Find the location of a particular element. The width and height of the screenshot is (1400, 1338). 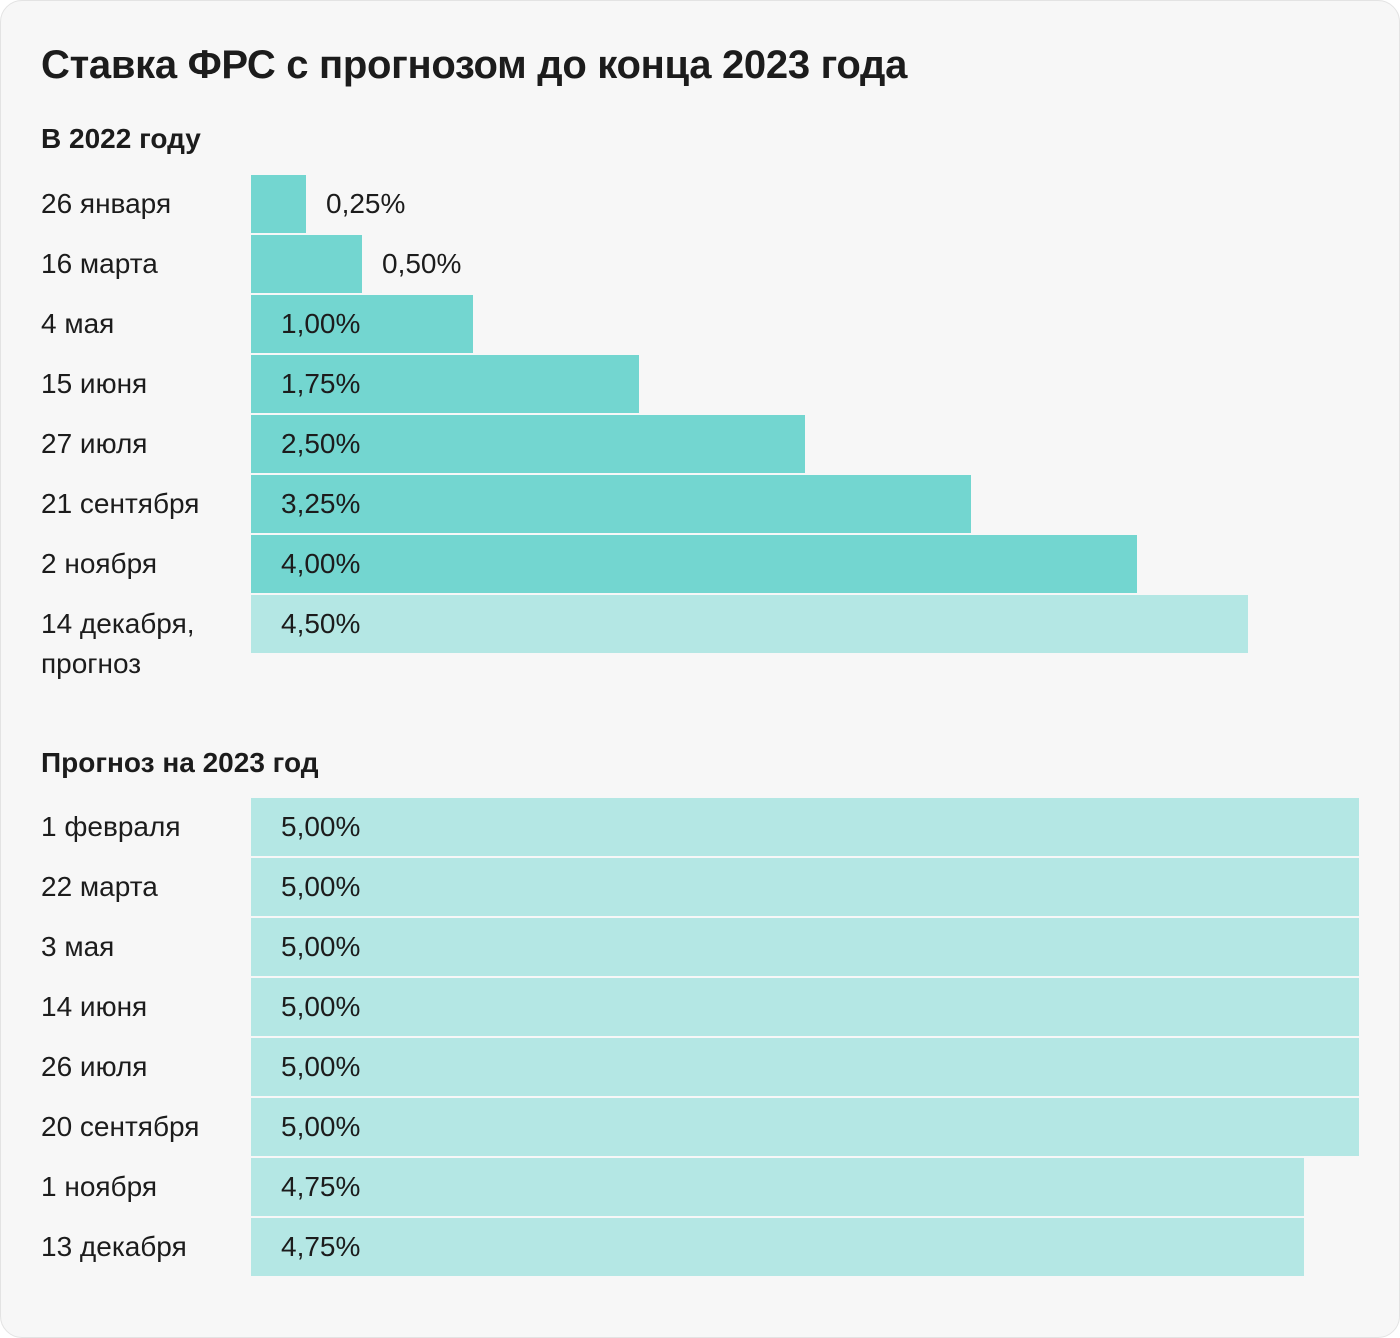

category-label: 21 сентября is located at coordinates (120, 503).